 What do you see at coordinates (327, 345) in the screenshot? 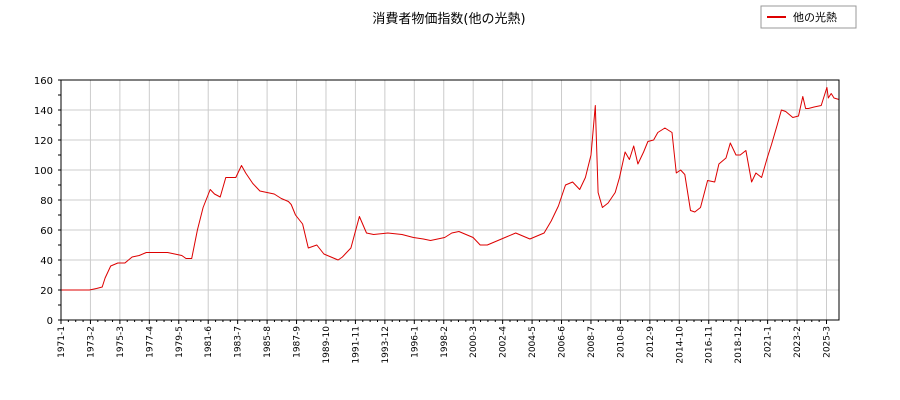
I see `x-tick-label: 1989-10` at bounding box center [327, 345].